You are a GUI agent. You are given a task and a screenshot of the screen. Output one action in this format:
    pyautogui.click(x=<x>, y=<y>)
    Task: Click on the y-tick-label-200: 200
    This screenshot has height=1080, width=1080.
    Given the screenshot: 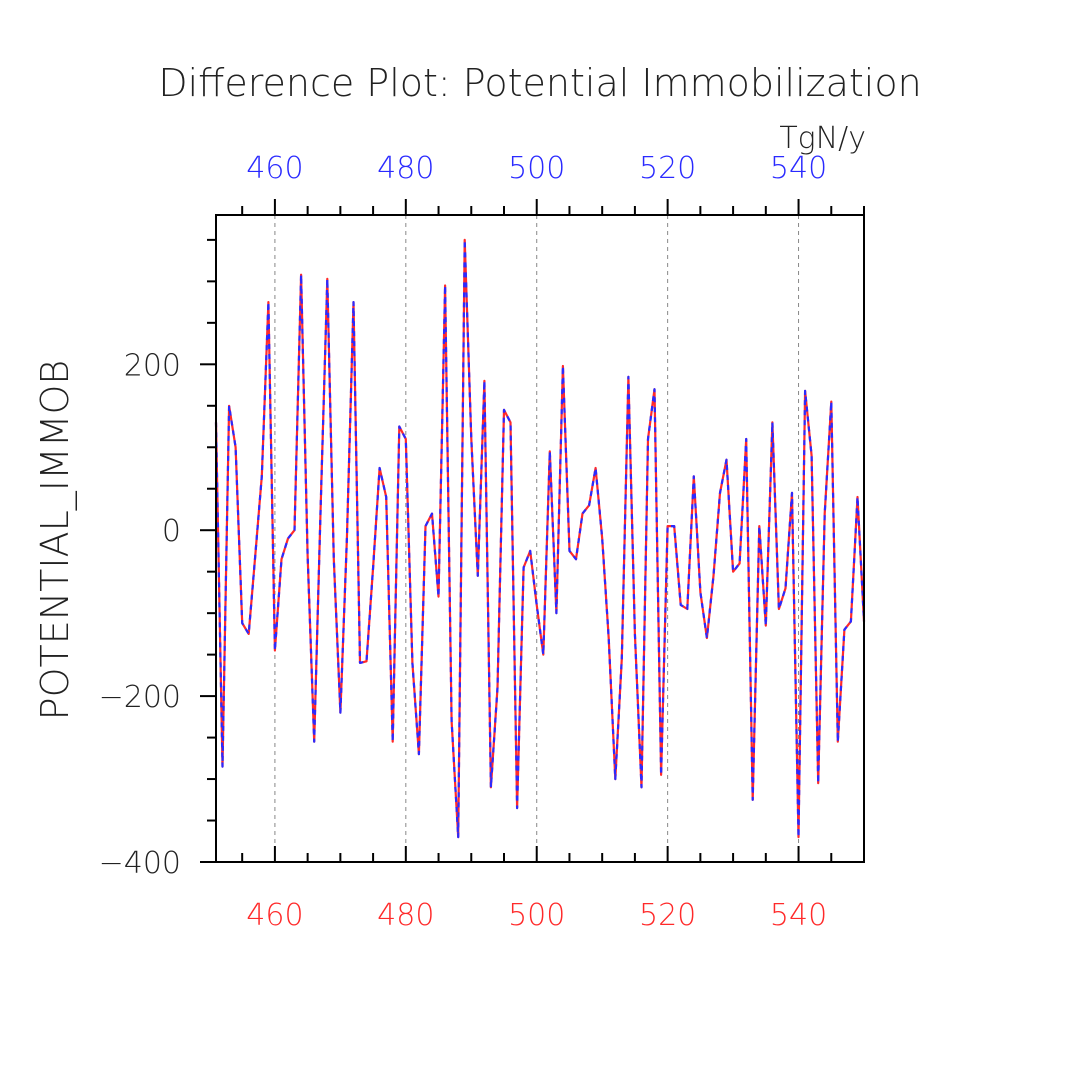 What is the action you would take?
    pyautogui.click(x=152, y=365)
    